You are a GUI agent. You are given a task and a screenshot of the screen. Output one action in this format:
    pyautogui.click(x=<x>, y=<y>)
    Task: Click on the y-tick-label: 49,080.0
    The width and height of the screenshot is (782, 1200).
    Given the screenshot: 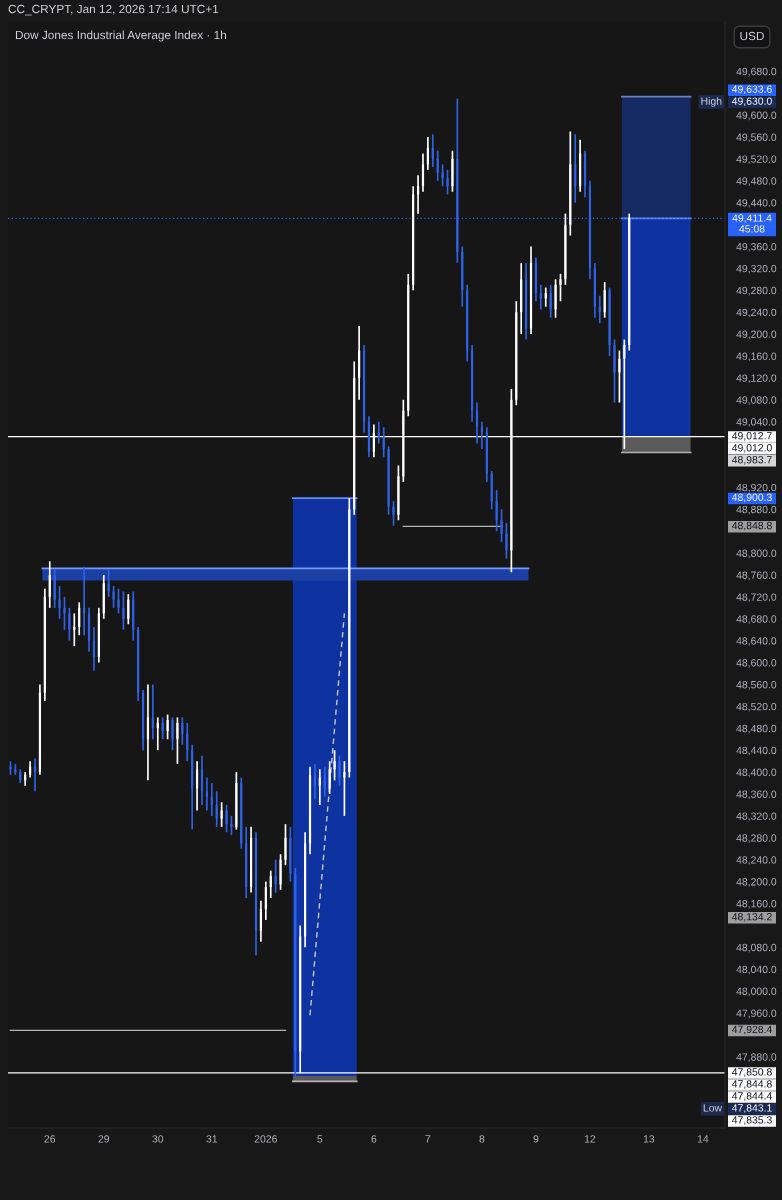 What is the action you would take?
    pyautogui.click(x=756, y=400)
    